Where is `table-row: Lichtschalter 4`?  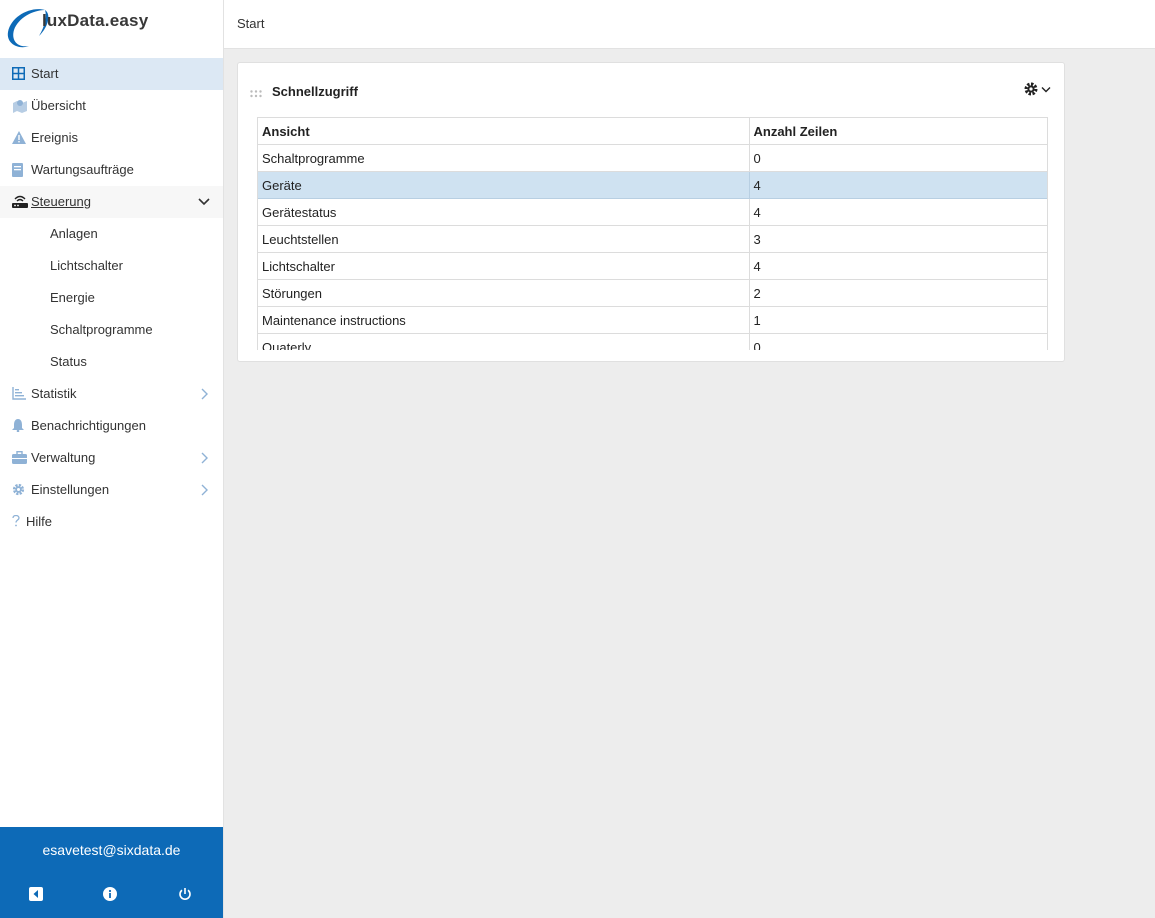
table-row: Lichtschalter 4 is located at coordinates (652, 266).